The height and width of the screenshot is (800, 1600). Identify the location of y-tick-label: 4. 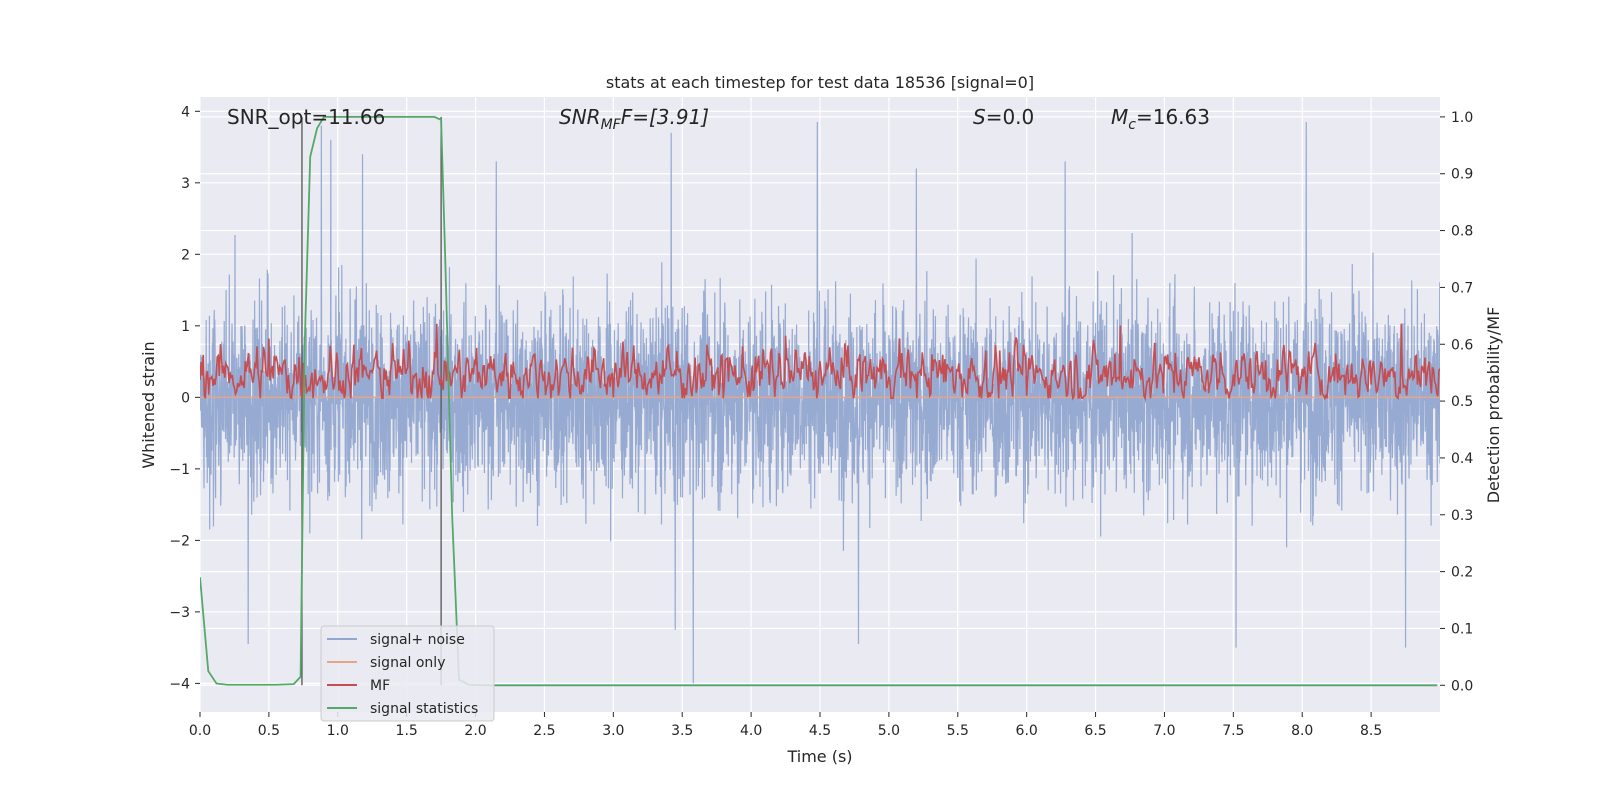
(185, 112).